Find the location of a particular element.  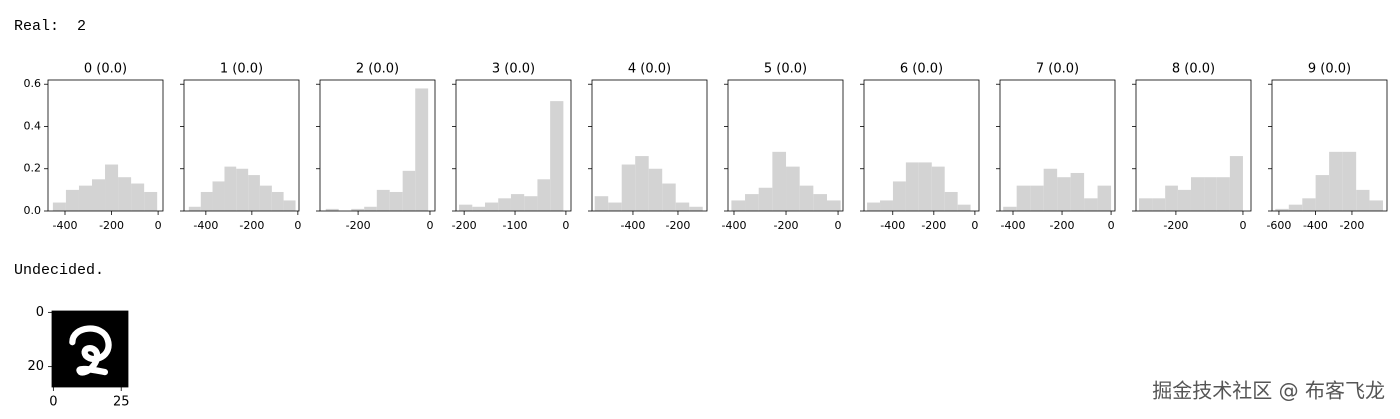

chart-title: 2 (0.0) is located at coordinates (377, 69).